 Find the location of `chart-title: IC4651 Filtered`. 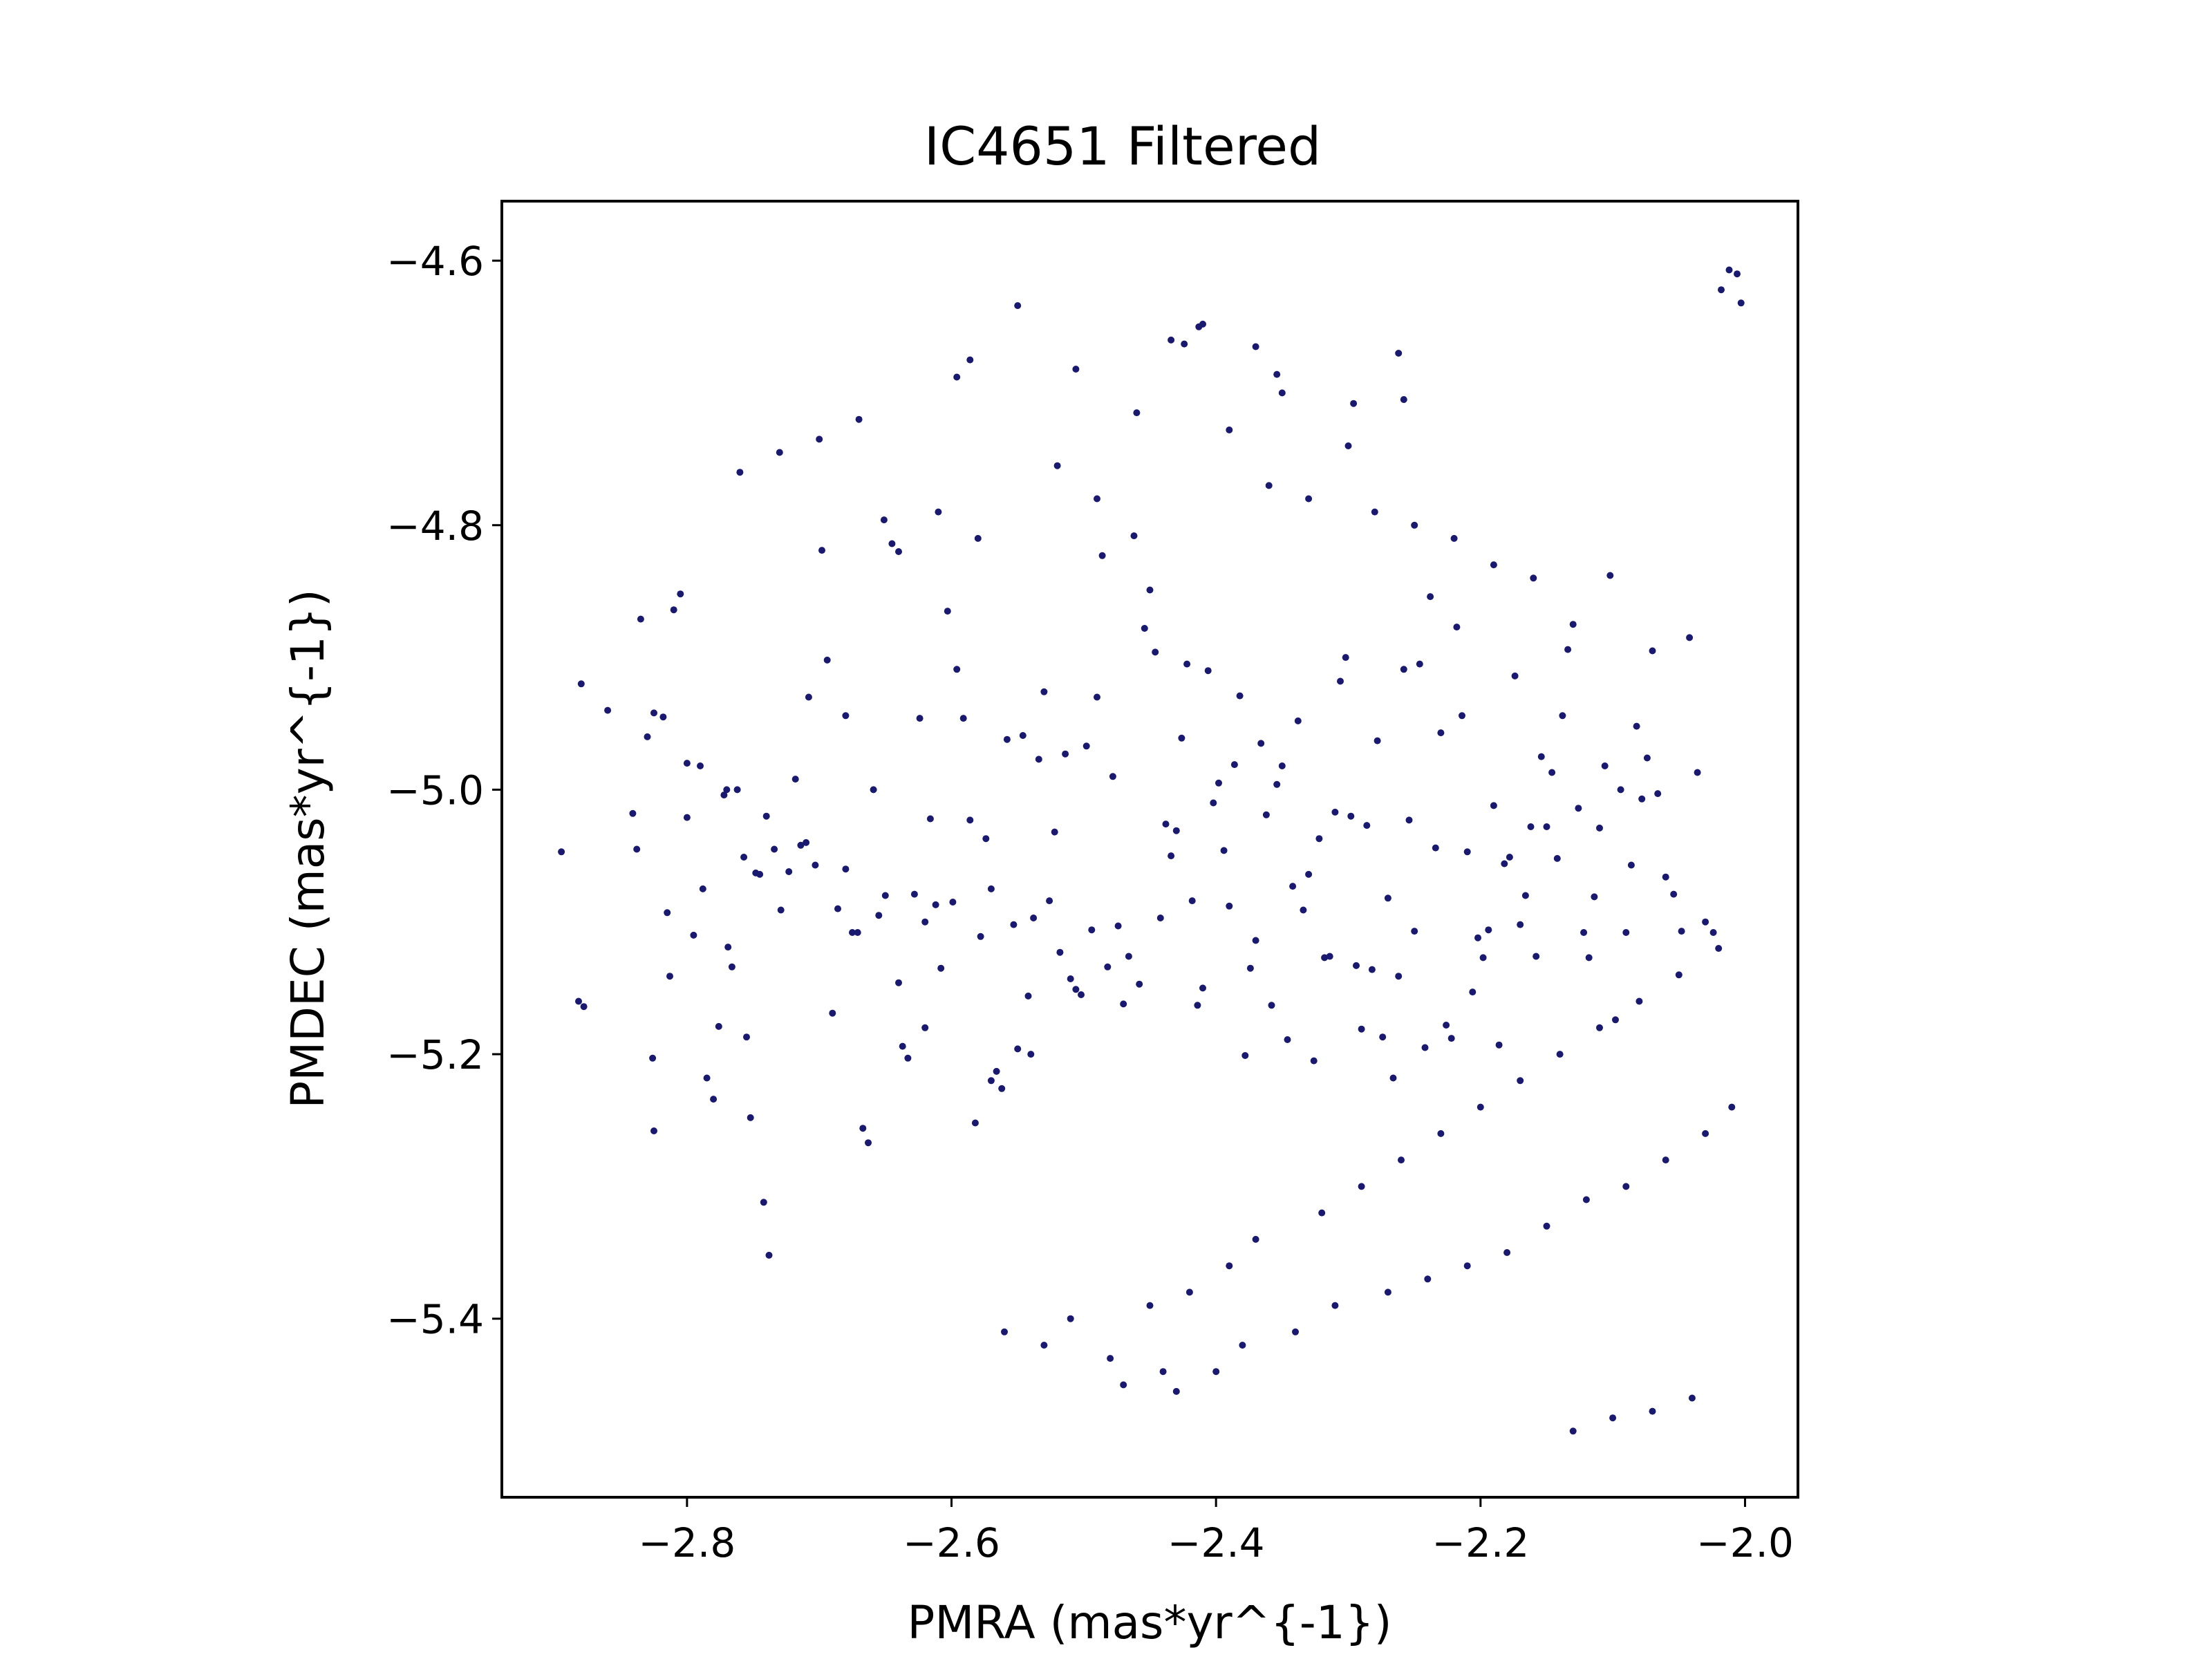

chart-title: IC4651 Filtered is located at coordinates (1123, 146).